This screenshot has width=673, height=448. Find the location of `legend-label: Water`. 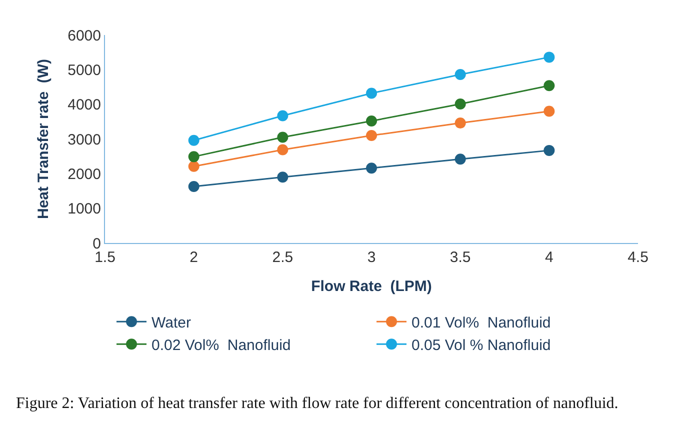

legend-label: Water is located at coordinates (171, 323).